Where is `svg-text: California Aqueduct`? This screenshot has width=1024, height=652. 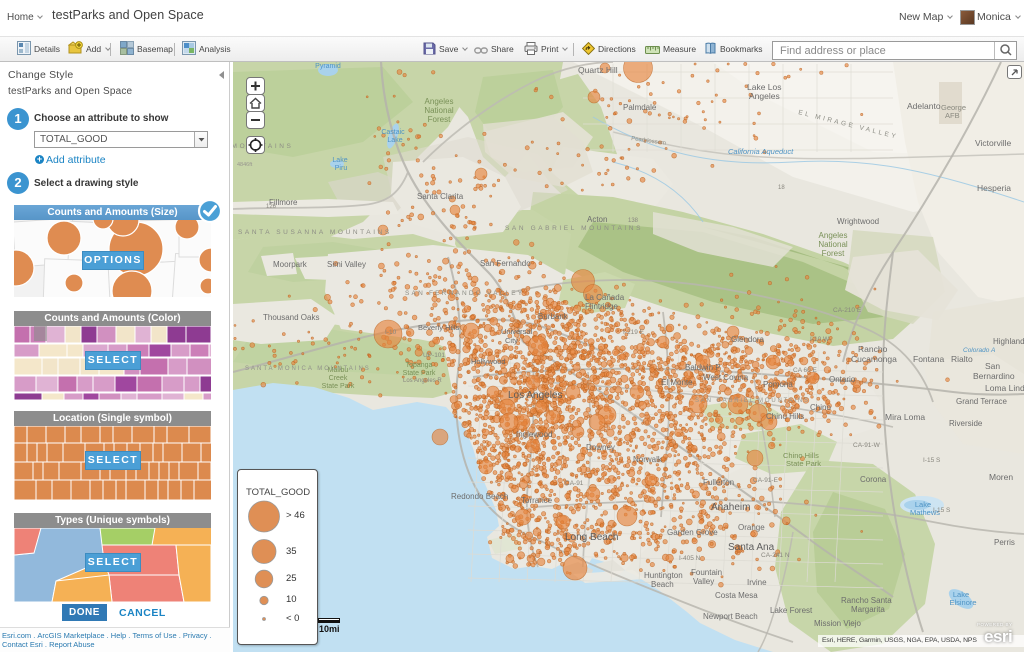 svg-text: California Aqueduct is located at coordinates (761, 151).